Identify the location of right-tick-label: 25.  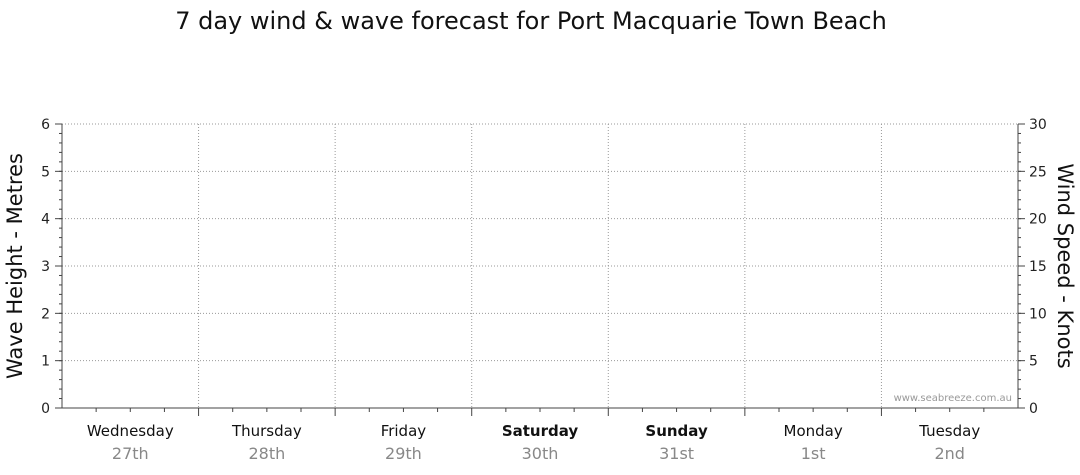
(1038, 172).